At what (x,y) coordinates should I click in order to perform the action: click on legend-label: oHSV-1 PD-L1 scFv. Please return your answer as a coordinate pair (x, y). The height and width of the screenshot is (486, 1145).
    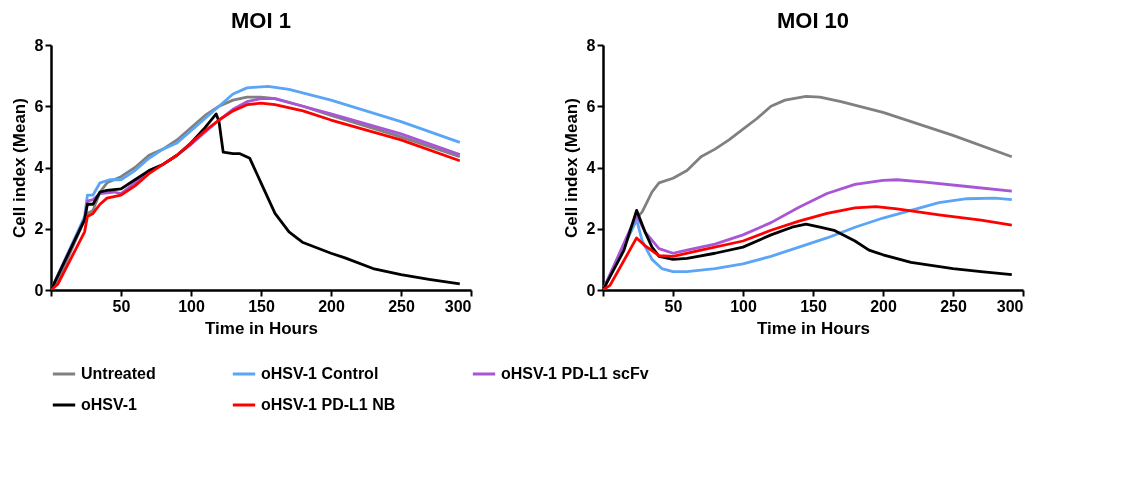
    Looking at the image, I should click on (575, 373).